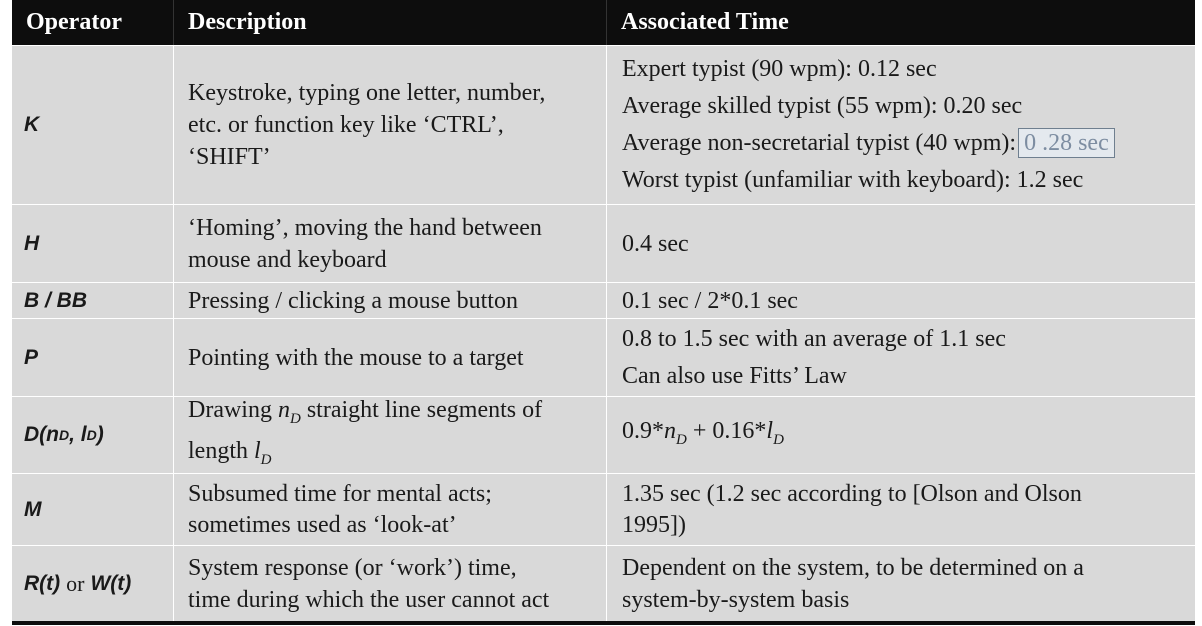 The image size is (1202, 626). Describe the element at coordinates (287, 259) in the screenshot. I see `description-line: mouse and keyboard` at that location.